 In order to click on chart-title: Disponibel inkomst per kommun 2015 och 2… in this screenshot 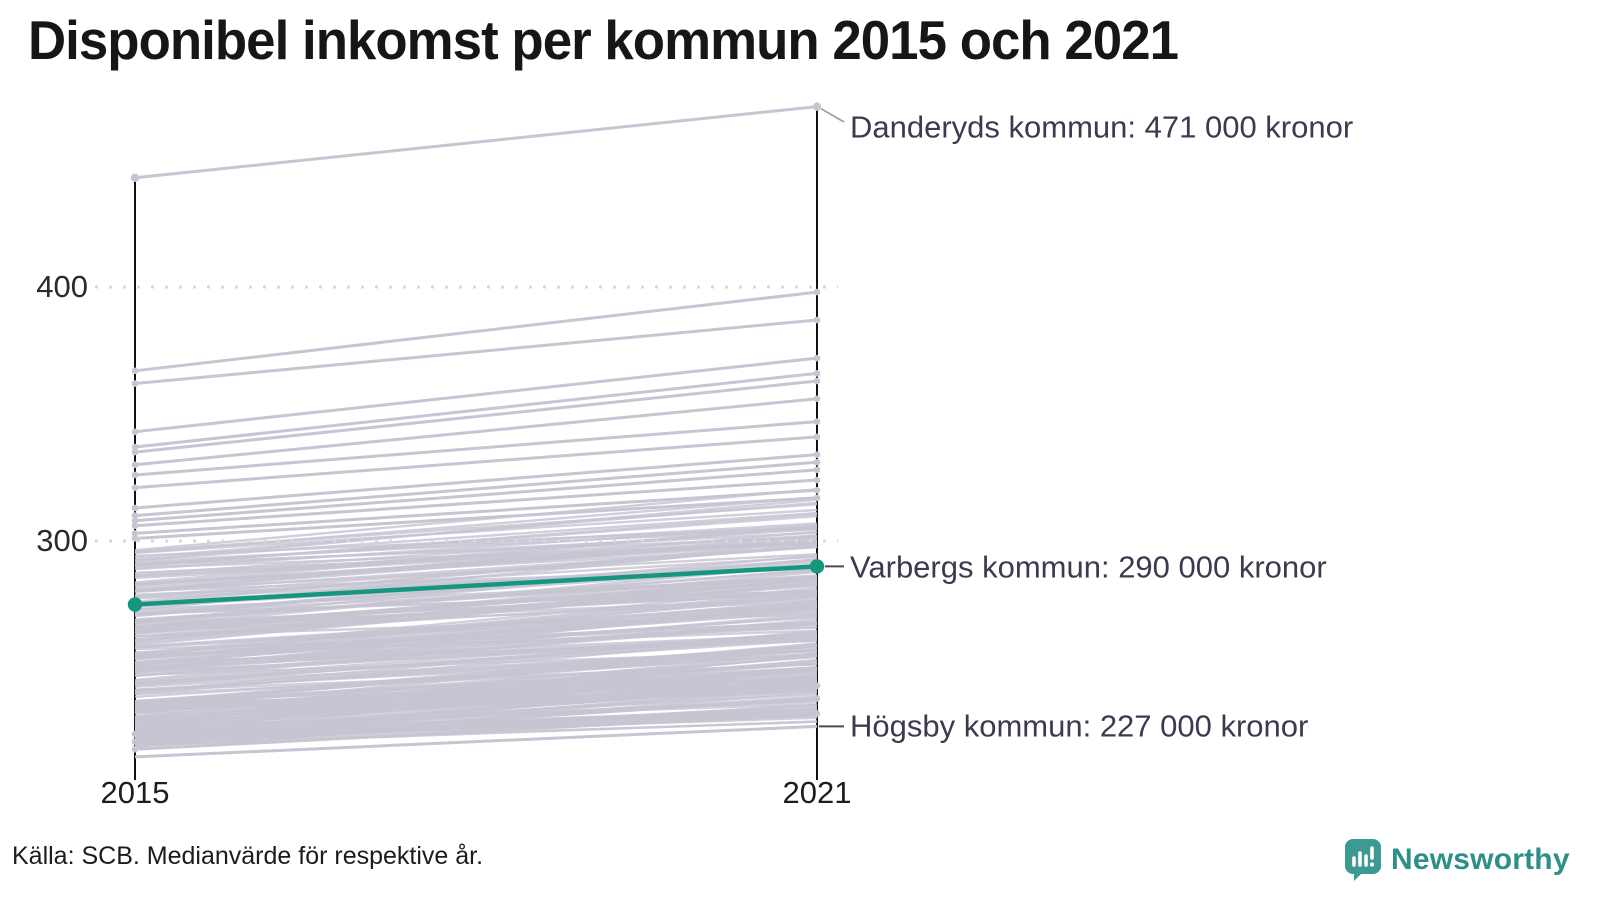, I will do `click(603, 40)`.